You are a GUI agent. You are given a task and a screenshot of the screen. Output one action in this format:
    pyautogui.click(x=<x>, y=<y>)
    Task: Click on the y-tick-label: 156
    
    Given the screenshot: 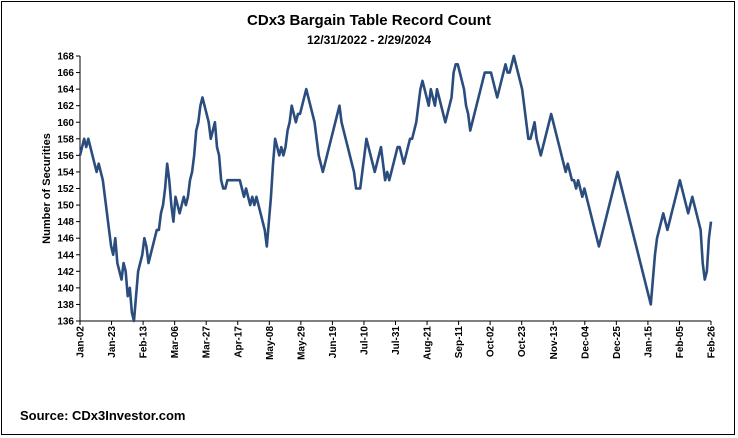 What is the action you would take?
    pyautogui.click(x=65, y=156)
    